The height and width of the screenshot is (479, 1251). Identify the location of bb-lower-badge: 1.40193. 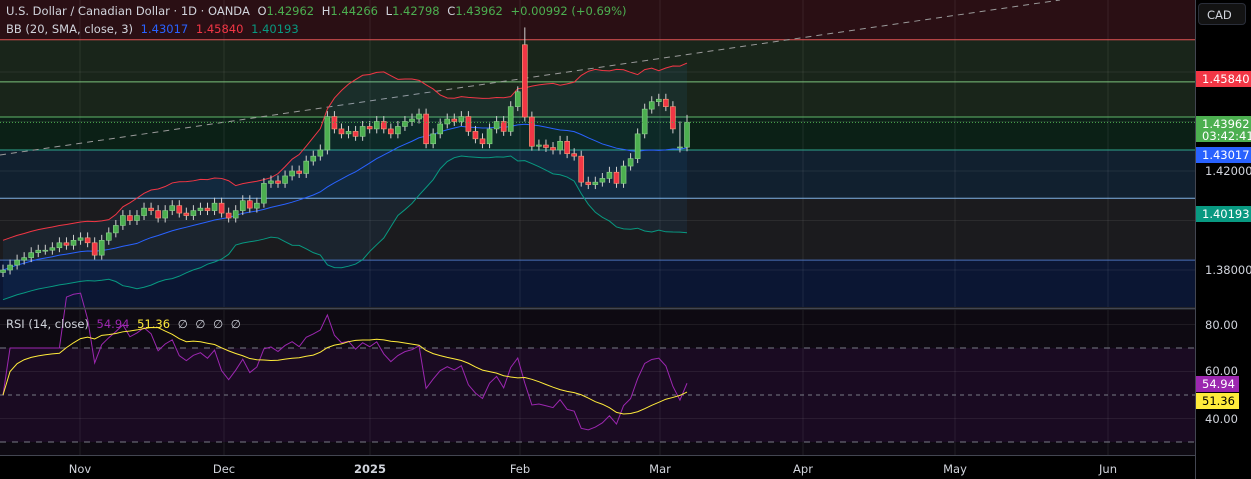
(1223, 214).